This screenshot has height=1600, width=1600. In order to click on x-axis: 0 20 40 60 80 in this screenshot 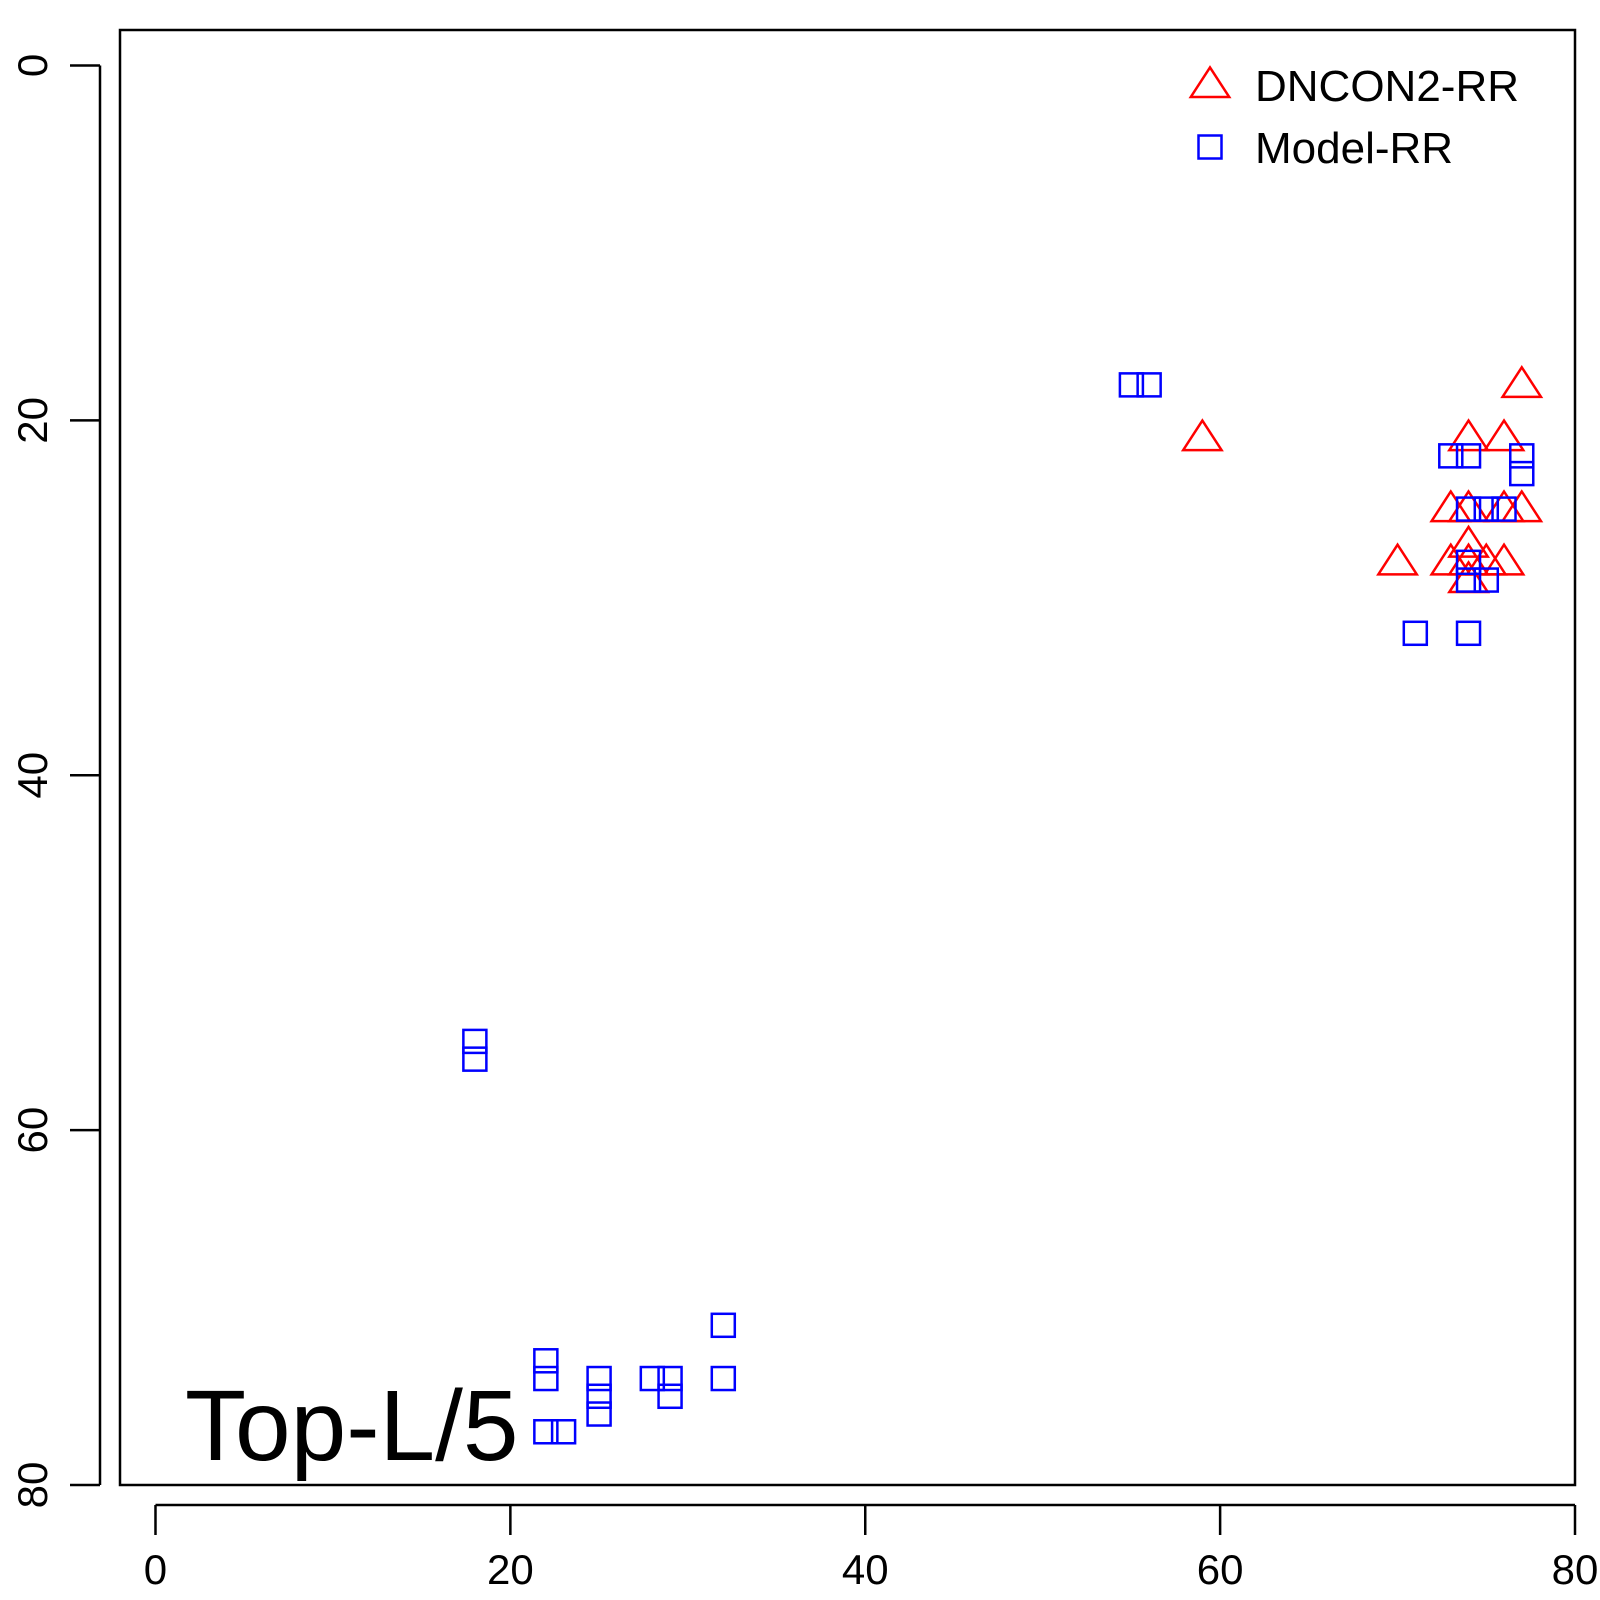, I will do `click(871, 1548)`.